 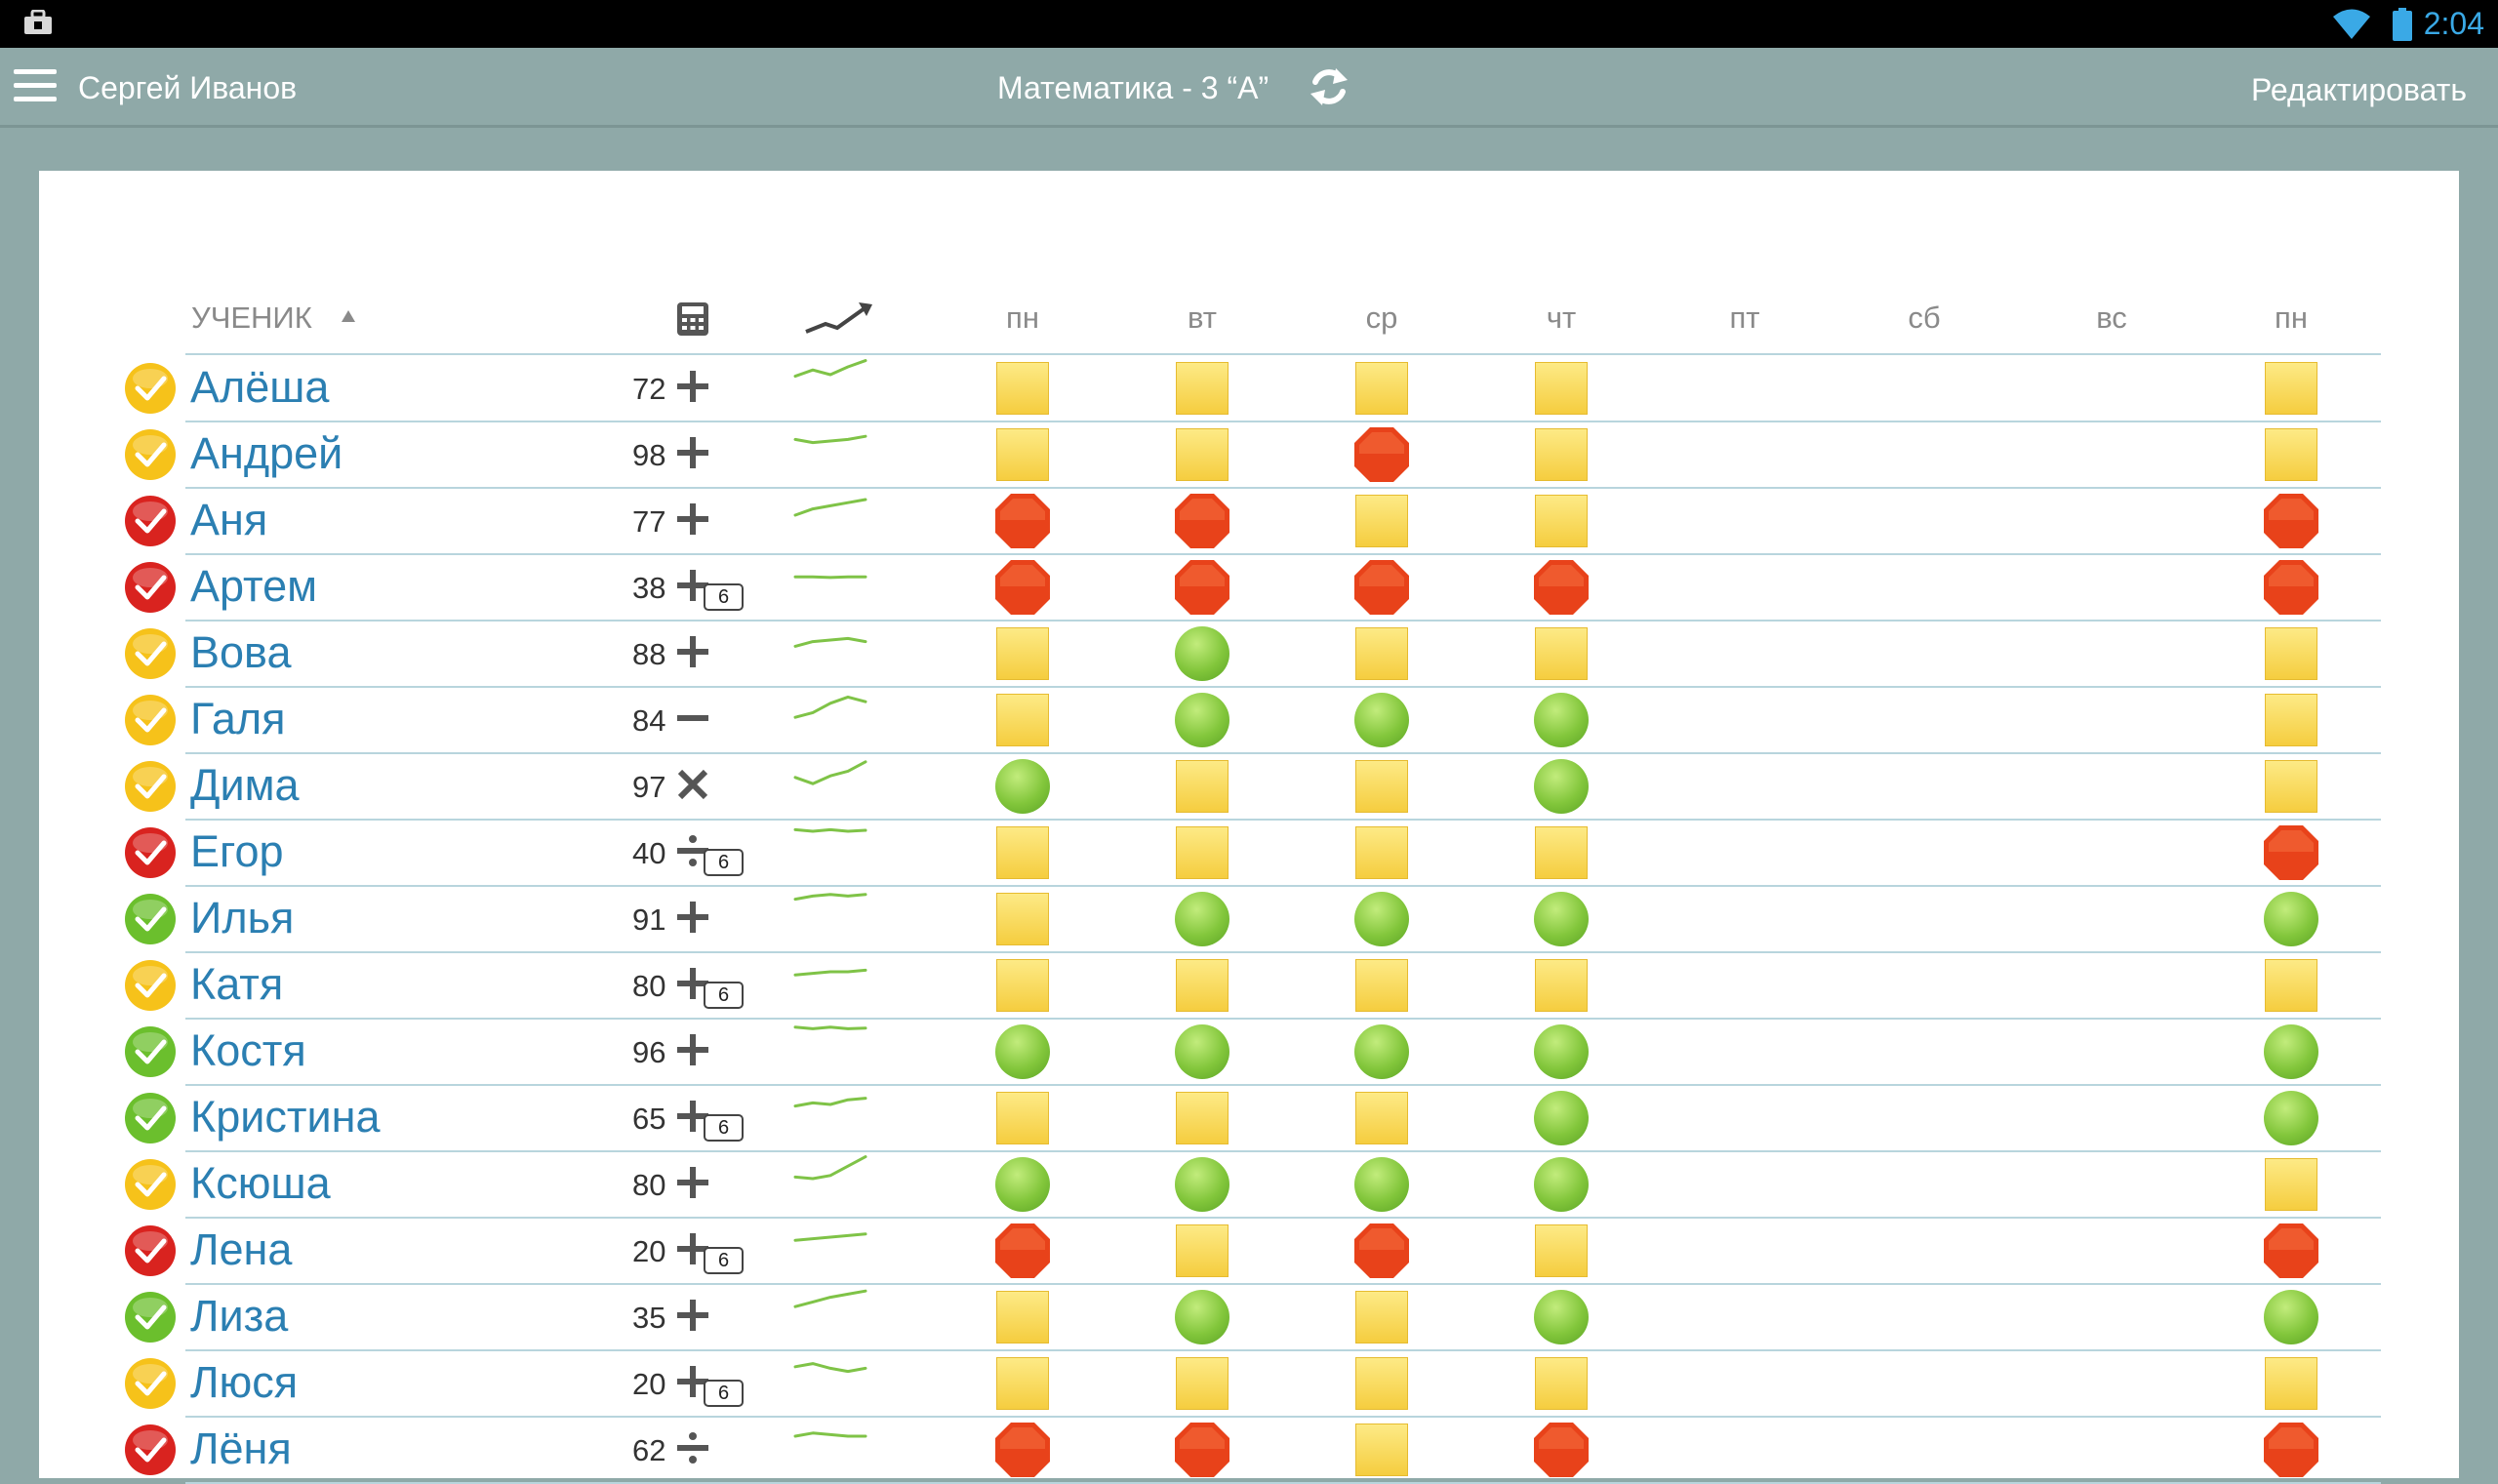 What do you see at coordinates (237, 984) in the screenshot?
I see `student-name: Катя` at bounding box center [237, 984].